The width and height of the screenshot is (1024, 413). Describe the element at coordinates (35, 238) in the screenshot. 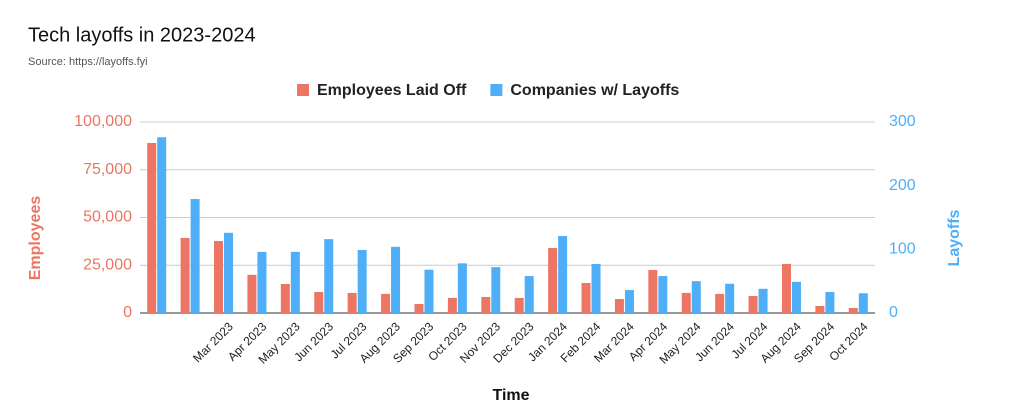

I see `y-axis-title: Employees` at that location.